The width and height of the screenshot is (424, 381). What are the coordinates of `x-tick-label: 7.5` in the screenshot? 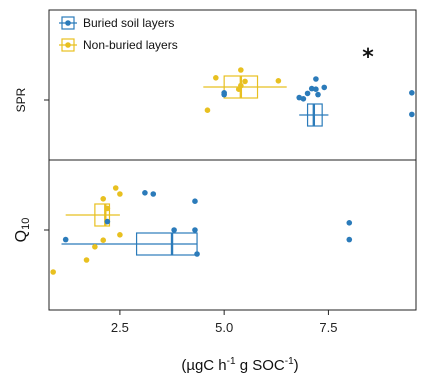 It's located at (328, 327).